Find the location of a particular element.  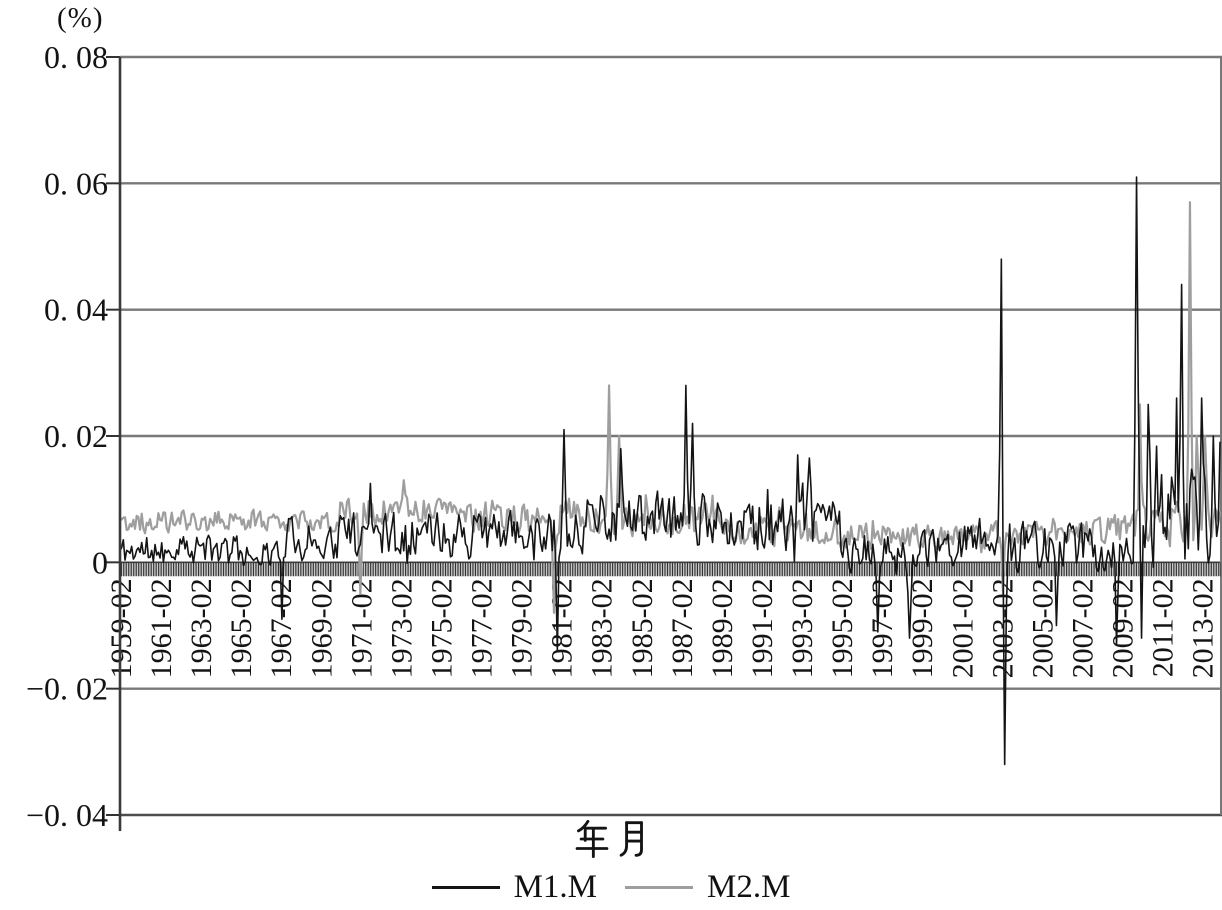

x-tick-label: 1983-02 is located at coordinates (602, 628).